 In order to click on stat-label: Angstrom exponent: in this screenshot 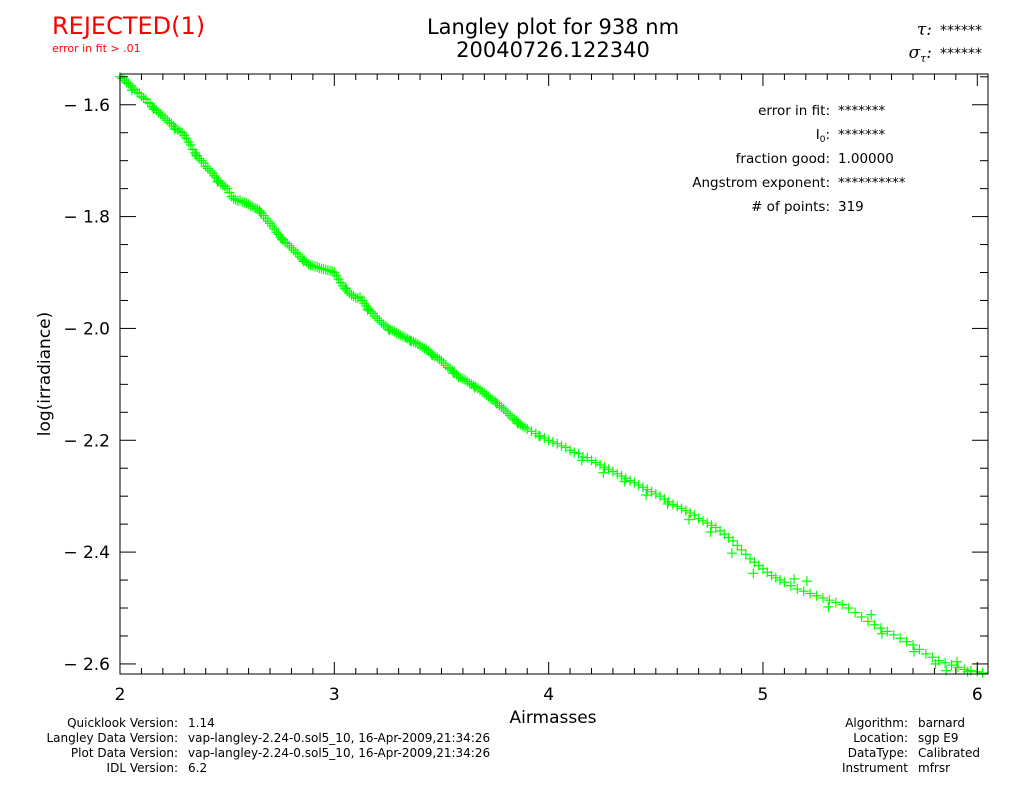, I will do `click(761, 183)`.